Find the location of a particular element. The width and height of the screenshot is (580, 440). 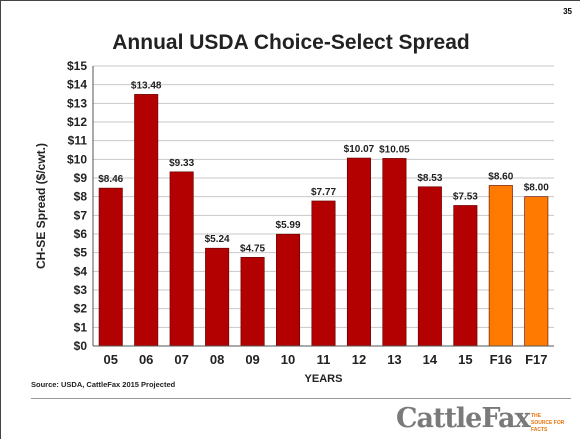

x-tick-label: 15 is located at coordinates (465, 359).